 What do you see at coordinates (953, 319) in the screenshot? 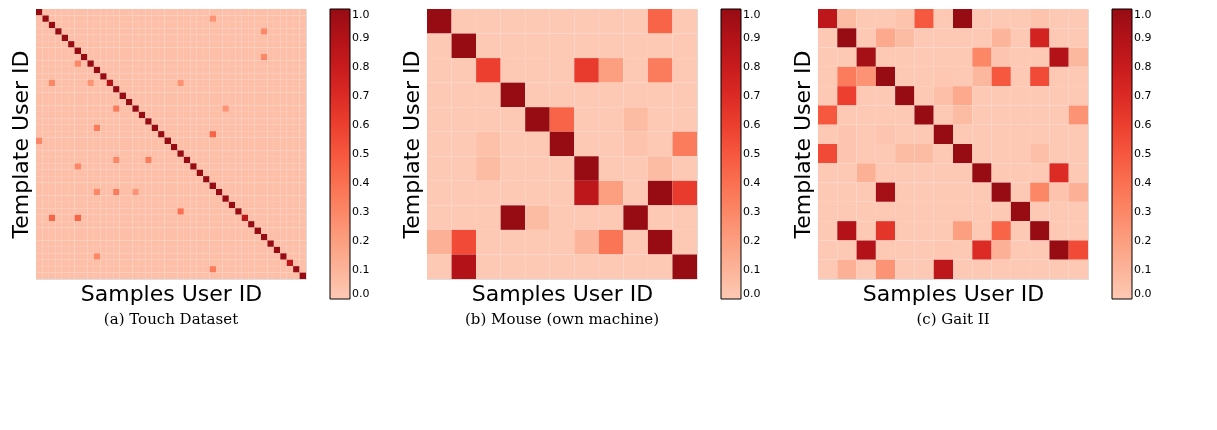
I see `text: (c) Gait II` at bounding box center [953, 319].